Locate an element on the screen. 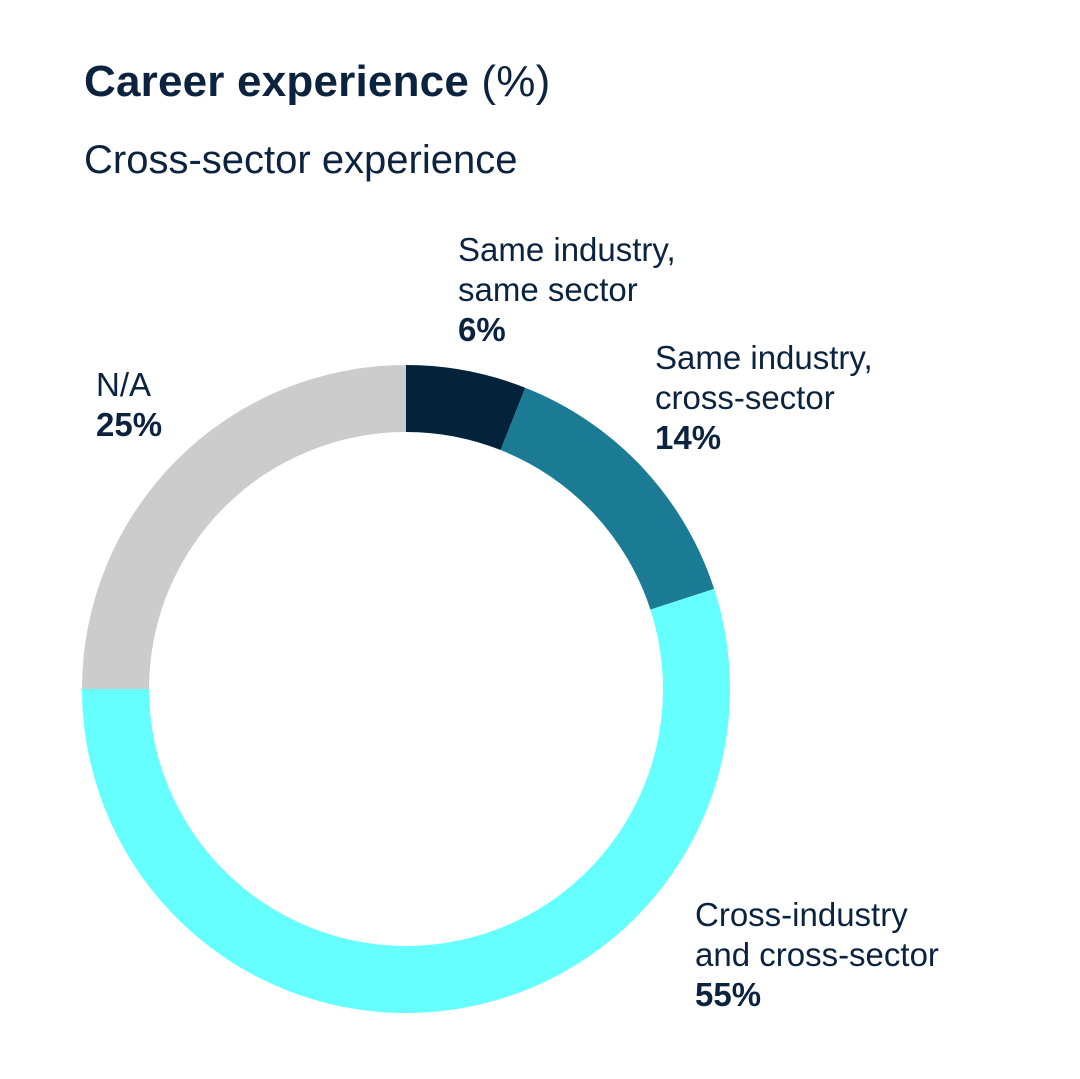 The height and width of the screenshot is (1079, 1080). slice-label-cross-industry-cross-sector: Cross-industry and cross-sector 55% is located at coordinates (817, 955).